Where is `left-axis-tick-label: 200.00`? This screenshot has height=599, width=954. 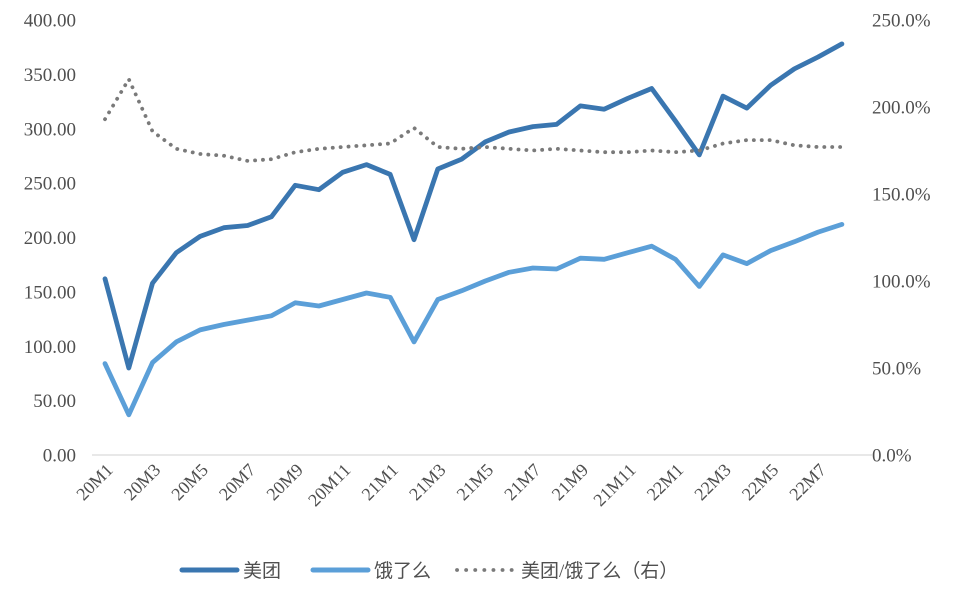
left-axis-tick-label: 200.00 is located at coordinates (50, 238).